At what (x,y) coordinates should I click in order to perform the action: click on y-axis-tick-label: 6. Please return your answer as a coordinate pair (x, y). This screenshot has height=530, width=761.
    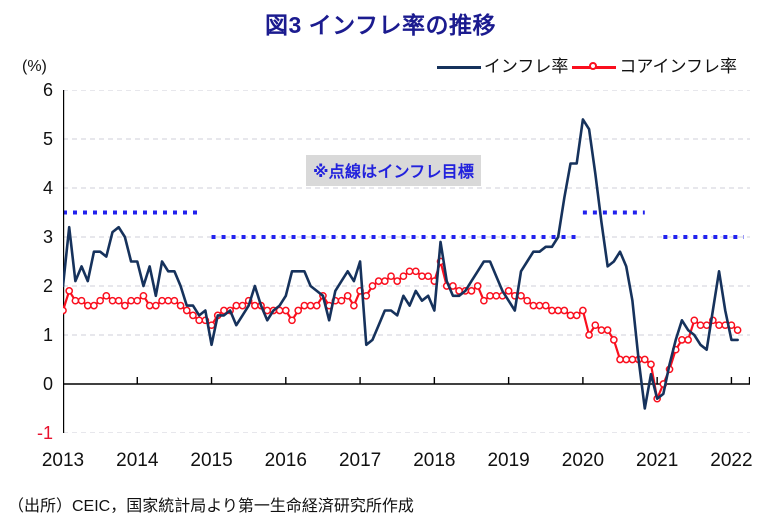
    Looking at the image, I should click on (47, 90).